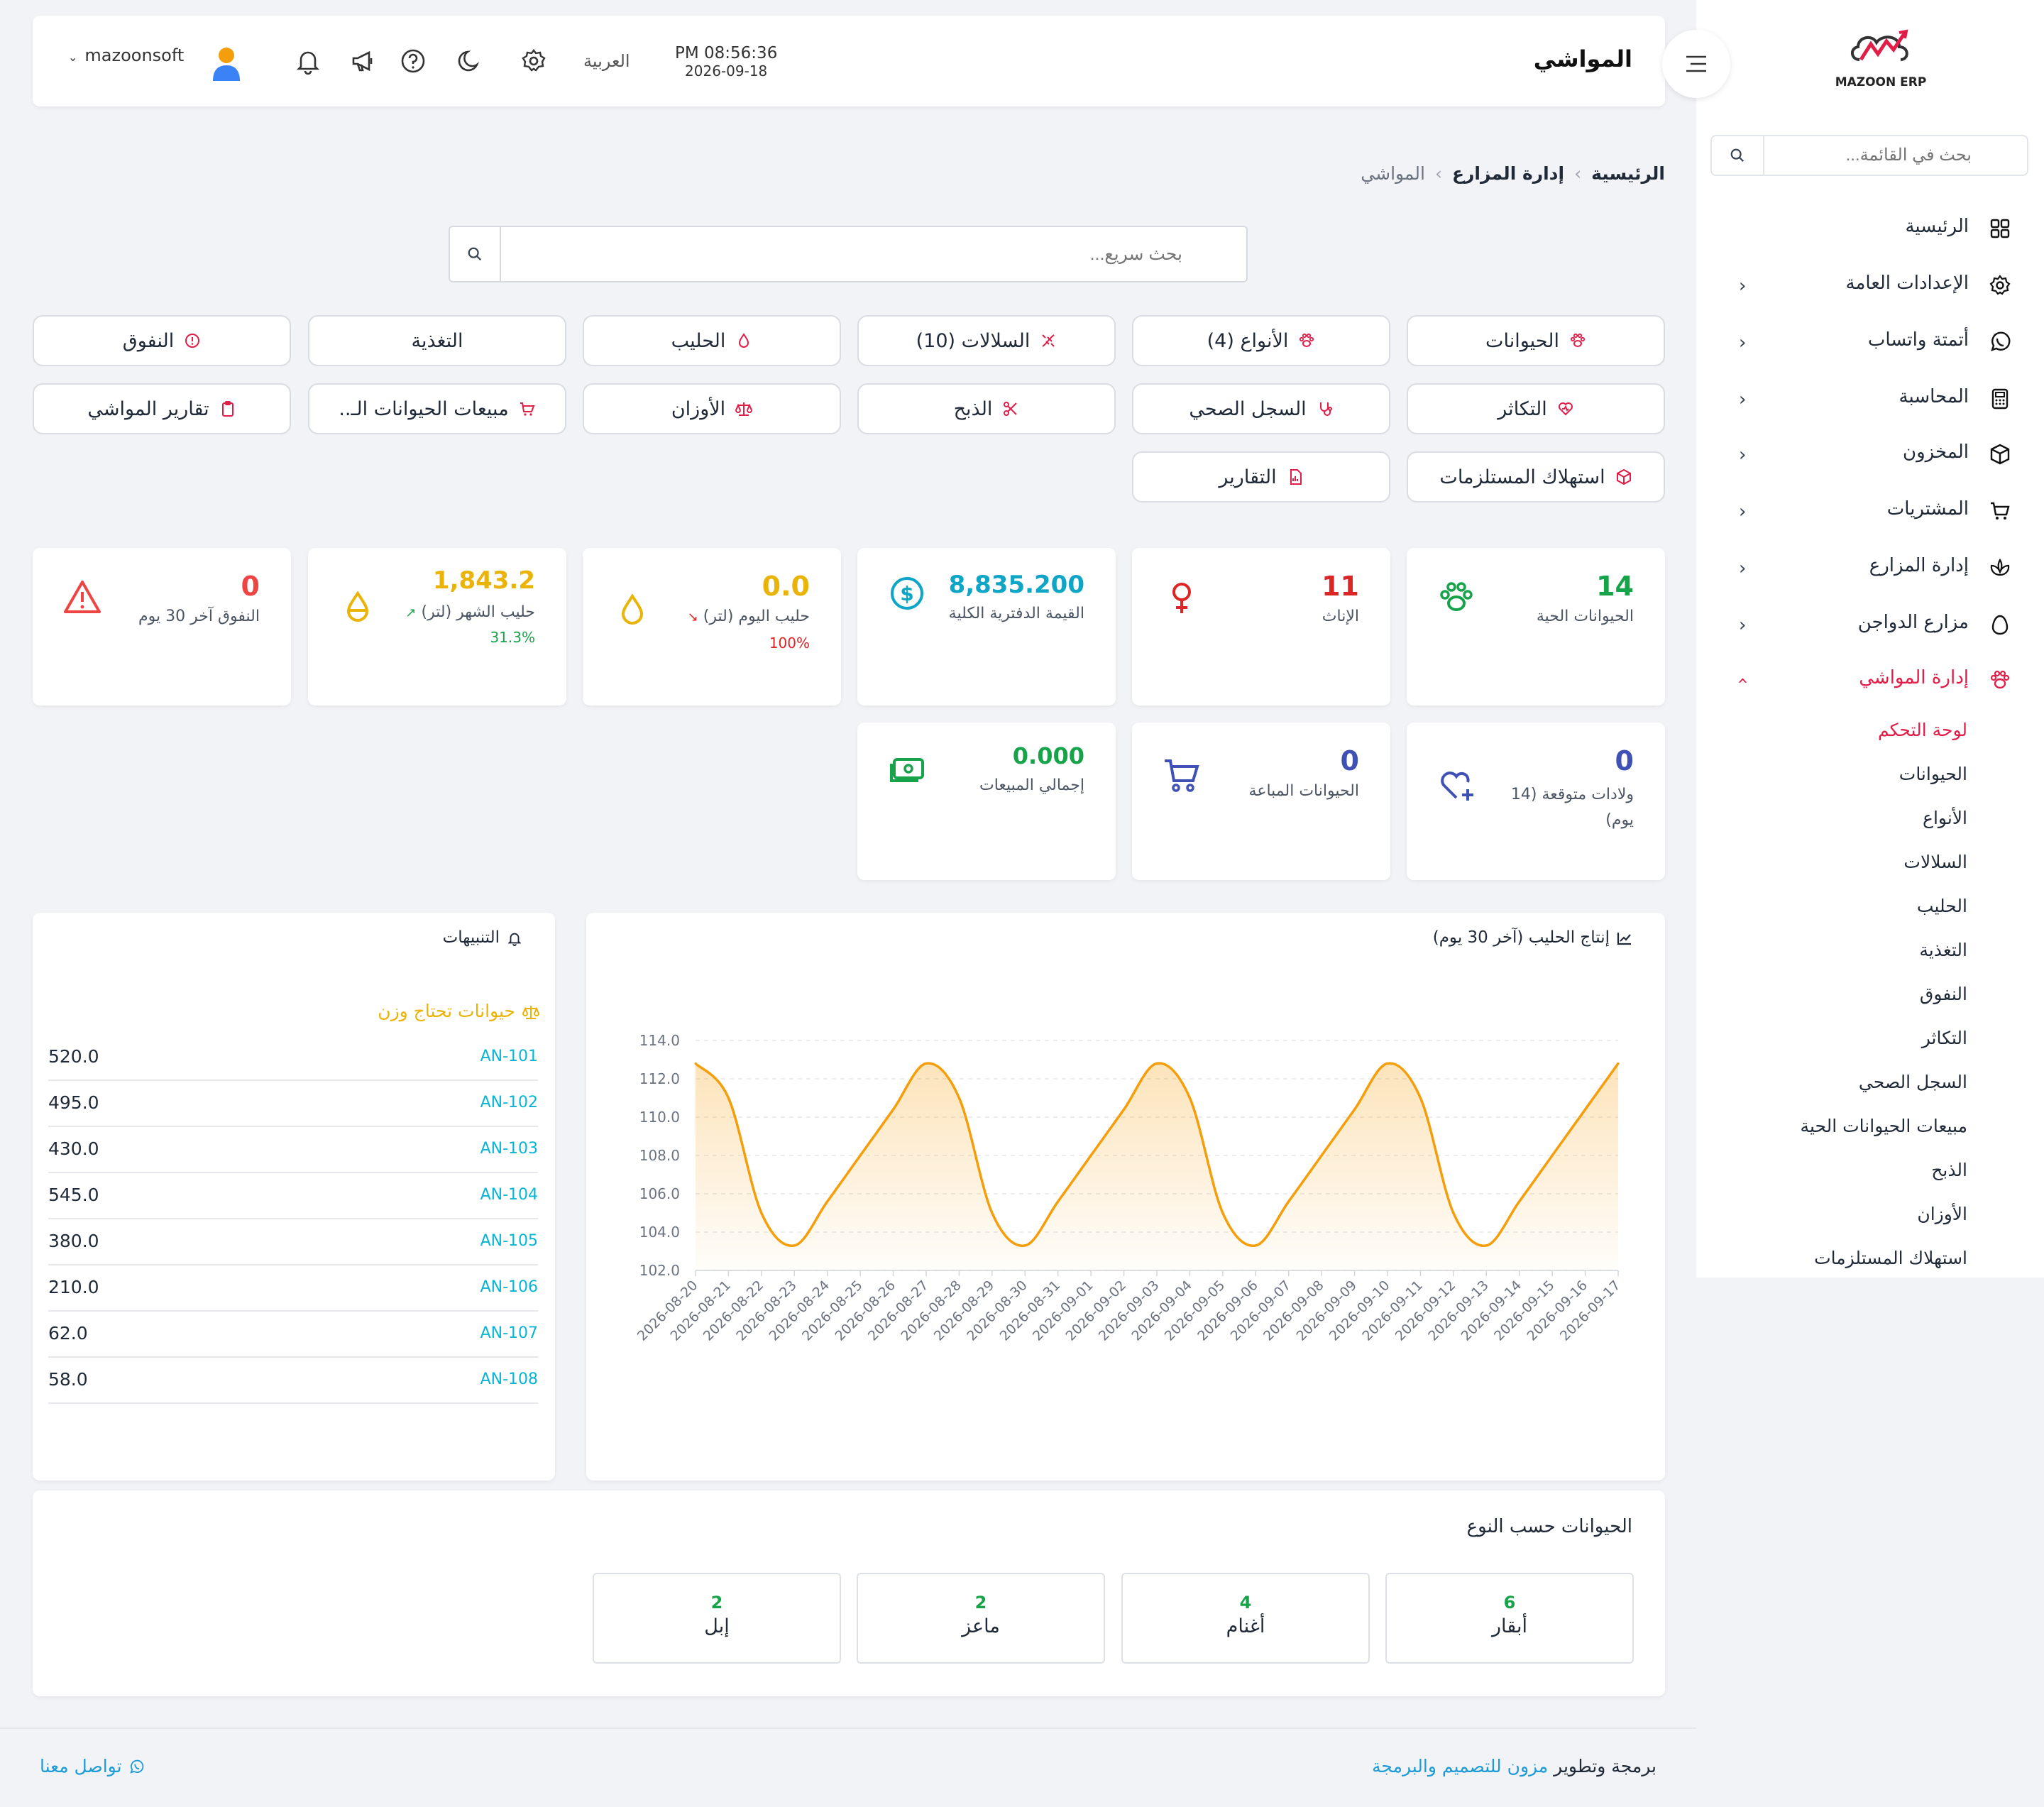 This screenshot has height=1807, width=2044. I want to click on type-card: 4 أغنام, so click(1245, 1618).